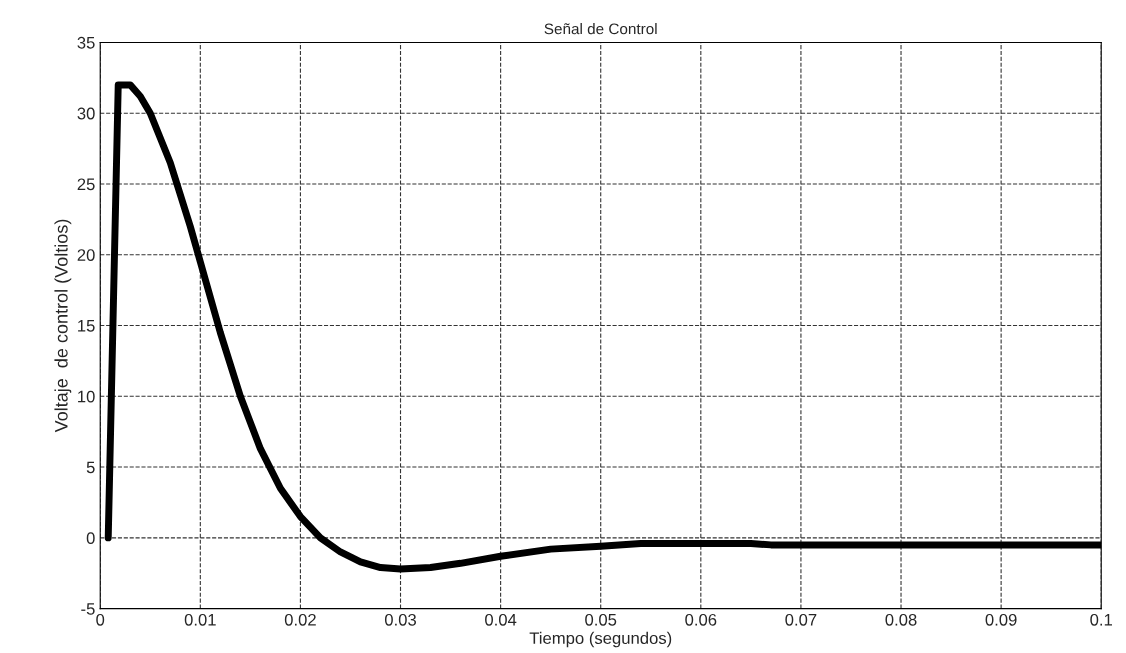 This screenshot has width=1126, height=653. I want to click on y-tick-label: 30, so click(86, 113).